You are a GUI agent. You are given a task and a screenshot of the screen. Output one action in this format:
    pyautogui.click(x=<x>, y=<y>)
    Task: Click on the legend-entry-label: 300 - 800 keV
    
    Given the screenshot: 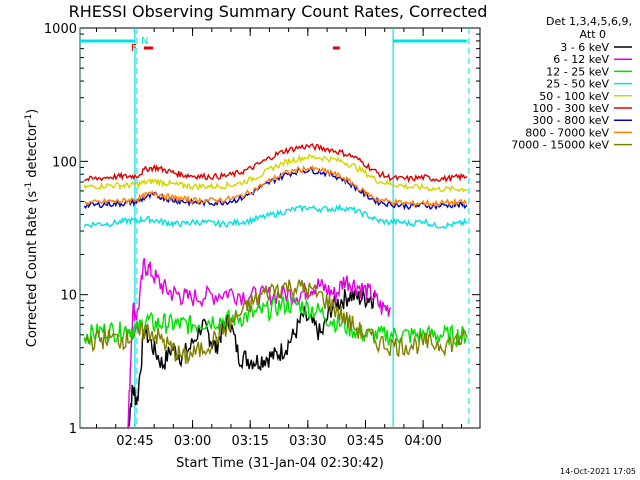 What is the action you would take?
    pyautogui.click(x=570, y=120)
    